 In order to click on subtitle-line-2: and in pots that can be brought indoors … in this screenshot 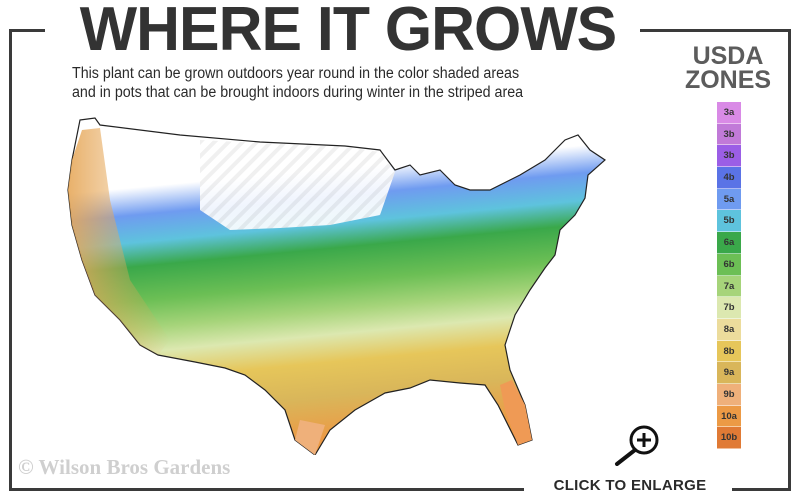, I will do `click(298, 92)`.